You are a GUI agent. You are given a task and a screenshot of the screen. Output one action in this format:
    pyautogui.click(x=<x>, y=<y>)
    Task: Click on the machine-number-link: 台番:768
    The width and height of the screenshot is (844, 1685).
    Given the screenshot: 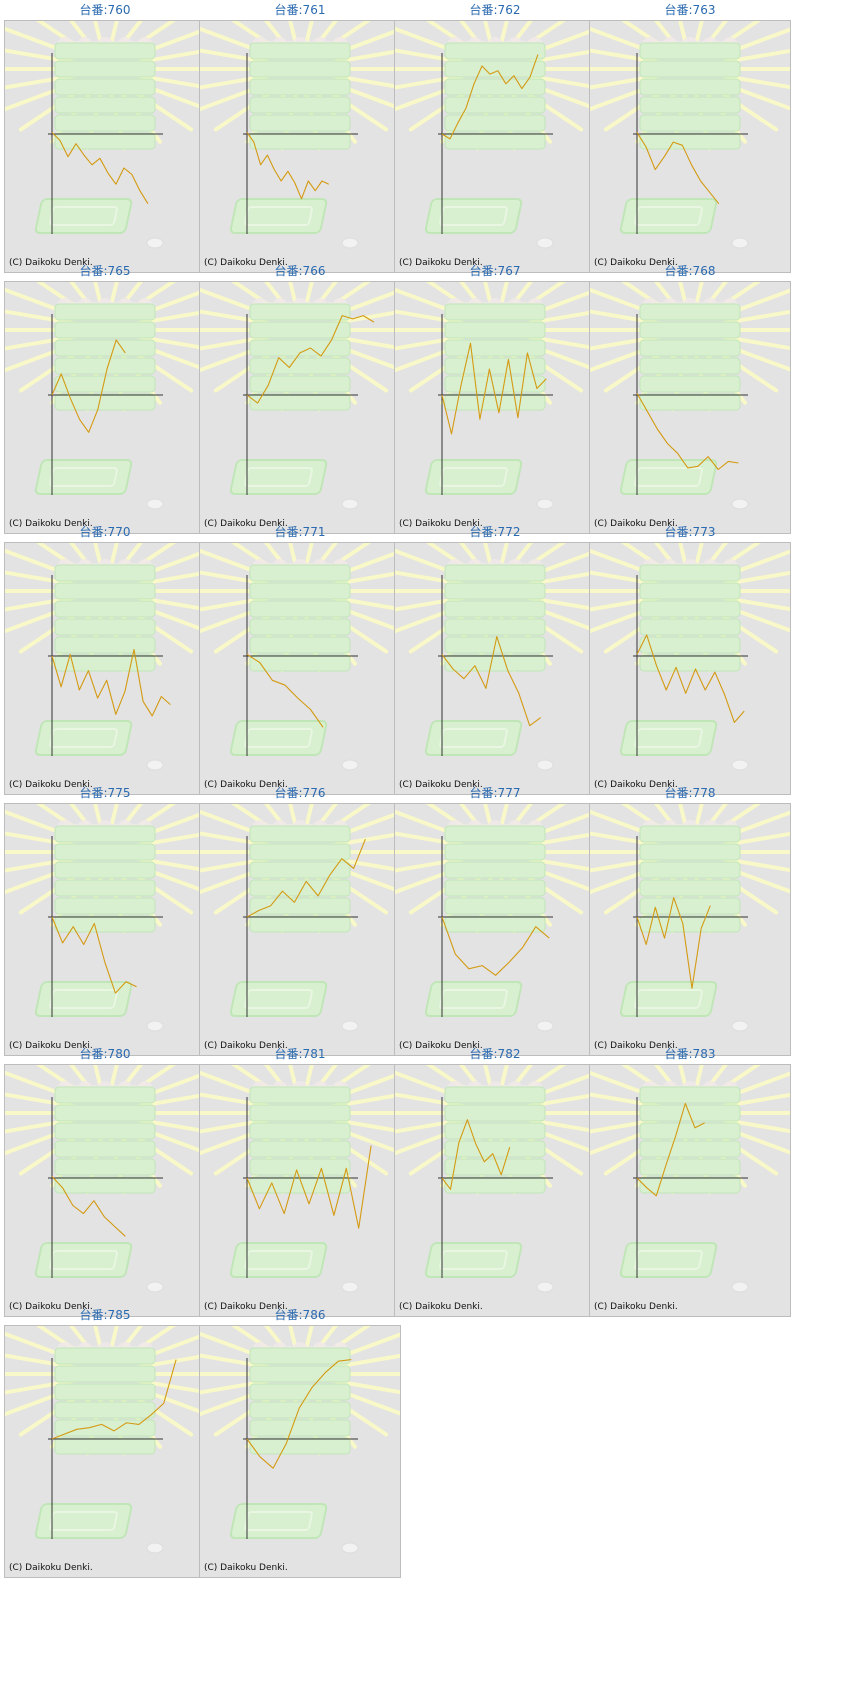 What is the action you would take?
    pyautogui.click(x=690, y=271)
    